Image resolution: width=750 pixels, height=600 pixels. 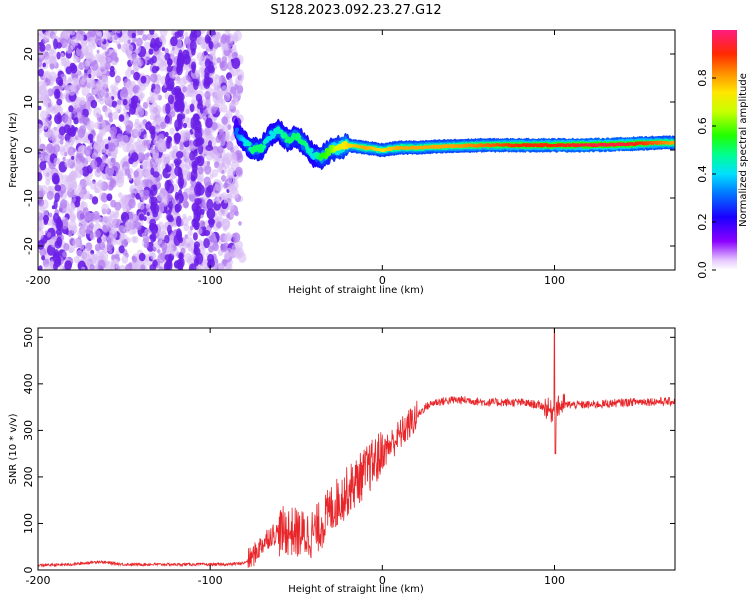 I want to click on spectrogram-y-label: Frequency (Hz), so click(x=13, y=150).